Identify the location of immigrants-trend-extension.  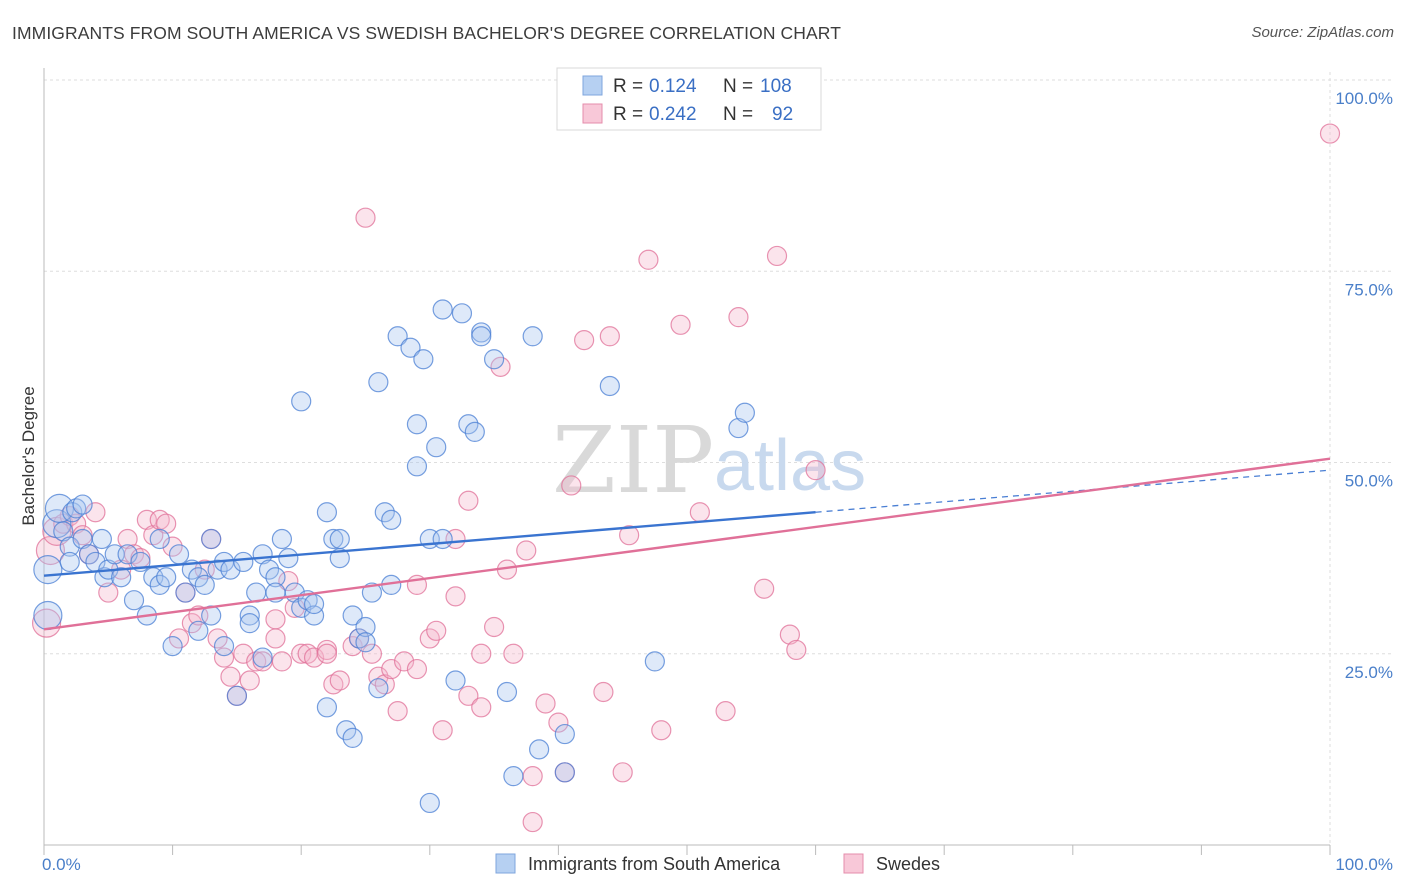
(1073, 491).